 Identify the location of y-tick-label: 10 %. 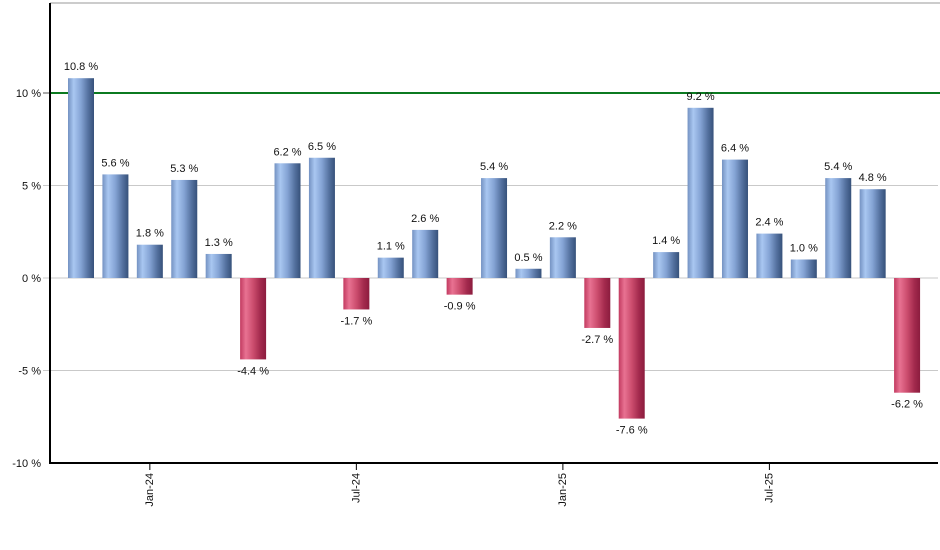
(28, 94).